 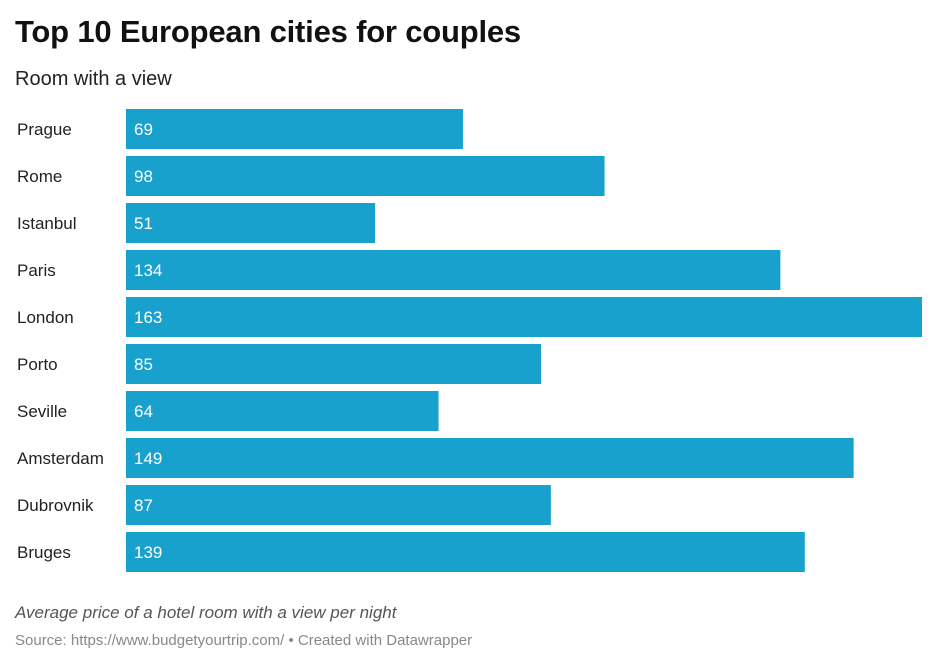 I want to click on value-label: 69, so click(x=143, y=129).